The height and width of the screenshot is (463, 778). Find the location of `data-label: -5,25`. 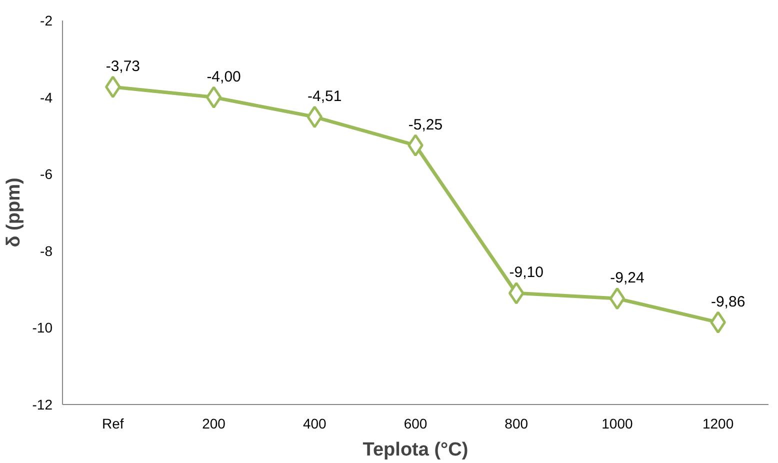

data-label: -5,25 is located at coordinates (425, 125).